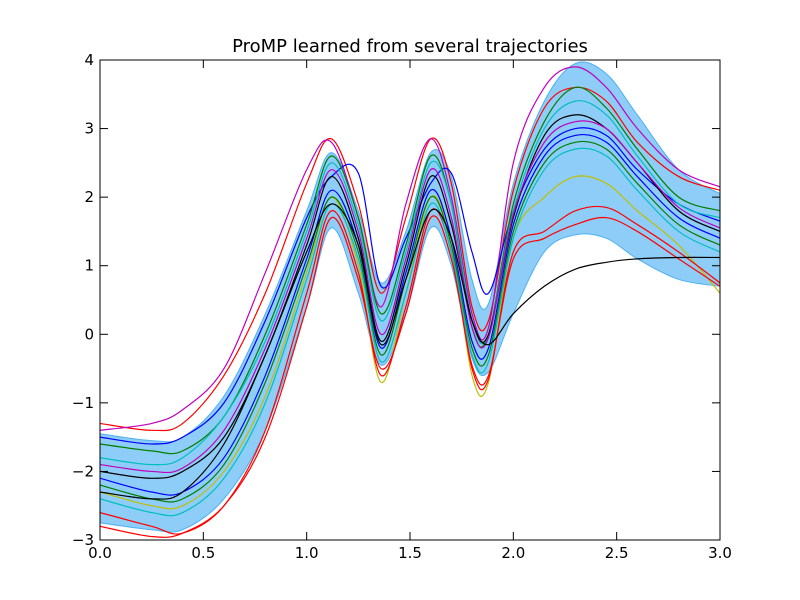 This screenshot has height=600, width=800. What do you see at coordinates (100, 553) in the screenshot?
I see `x-tick-label: 0.0` at bounding box center [100, 553].